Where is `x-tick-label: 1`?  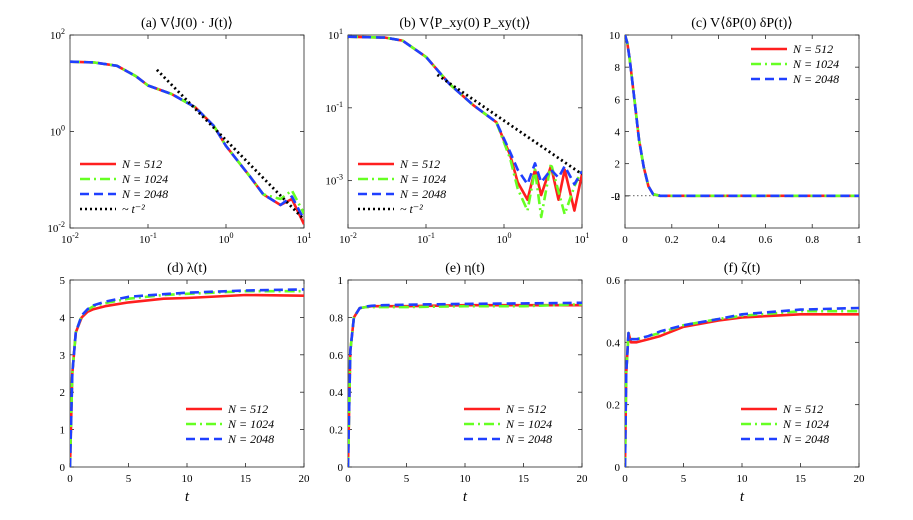
x-tick-label: 1 is located at coordinates (859, 240).